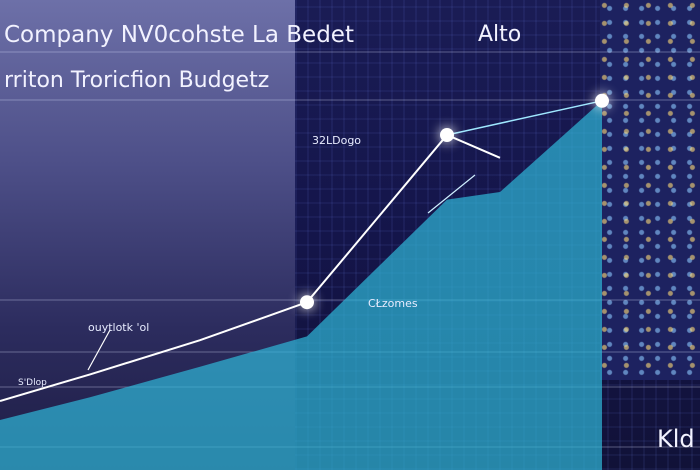 This screenshot has height=470, width=700. I want to click on start-label: S'Dlop, so click(32, 383).